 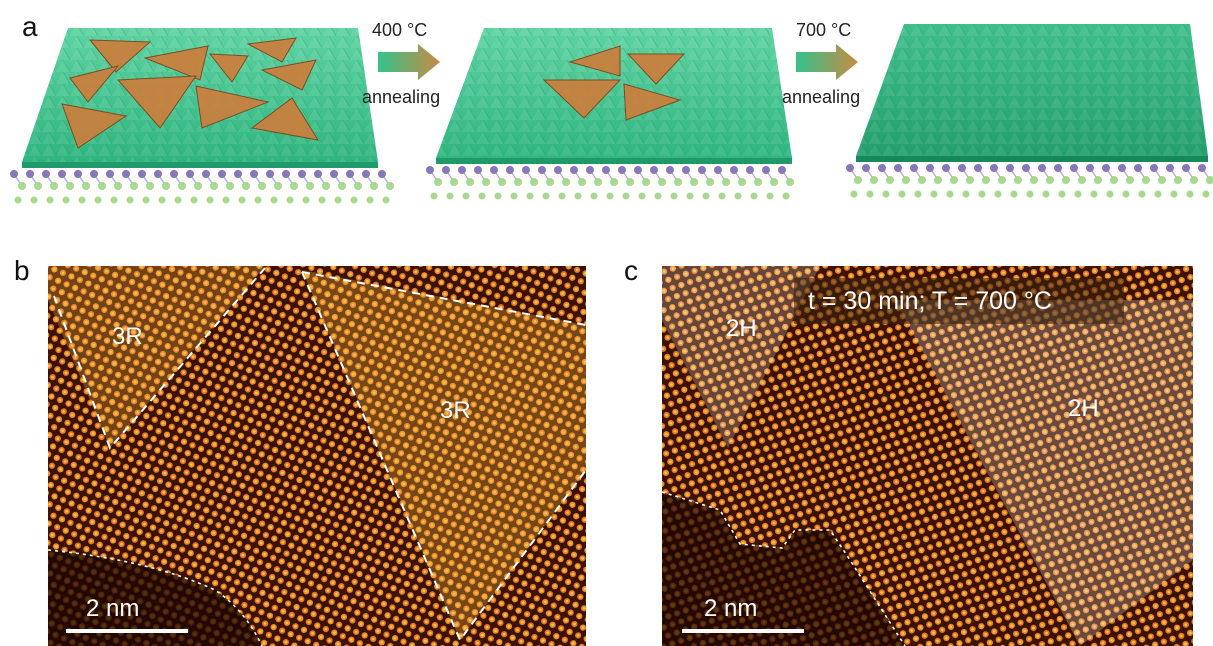 I want to click on phase-label-3r-1: 3R, so click(x=127, y=336).